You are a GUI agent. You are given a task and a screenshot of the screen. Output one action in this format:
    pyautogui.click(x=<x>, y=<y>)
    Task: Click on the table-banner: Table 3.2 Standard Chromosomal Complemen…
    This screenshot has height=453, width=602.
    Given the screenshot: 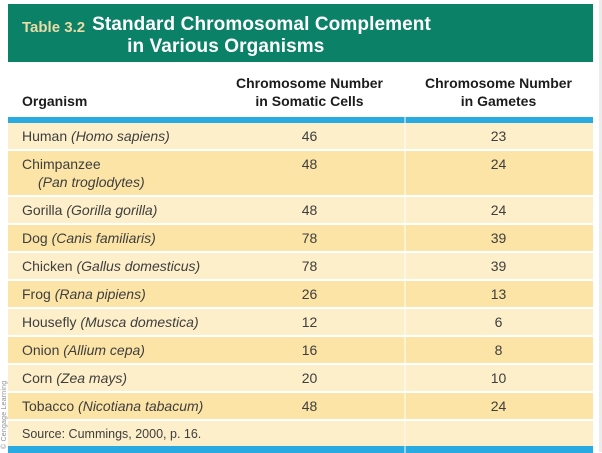 What is the action you would take?
    pyautogui.click(x=300, y=33)
    